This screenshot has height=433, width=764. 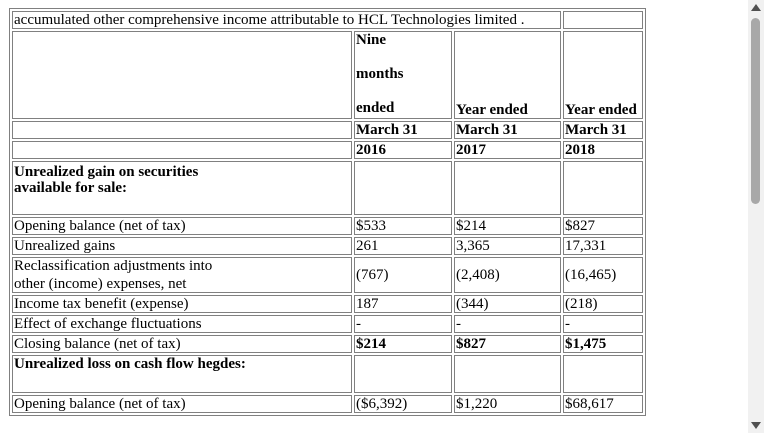 What do you see at coordinates (603, 404) in the screenshot?
I see `row-value: $68,617` at bounding box center [603, 404].